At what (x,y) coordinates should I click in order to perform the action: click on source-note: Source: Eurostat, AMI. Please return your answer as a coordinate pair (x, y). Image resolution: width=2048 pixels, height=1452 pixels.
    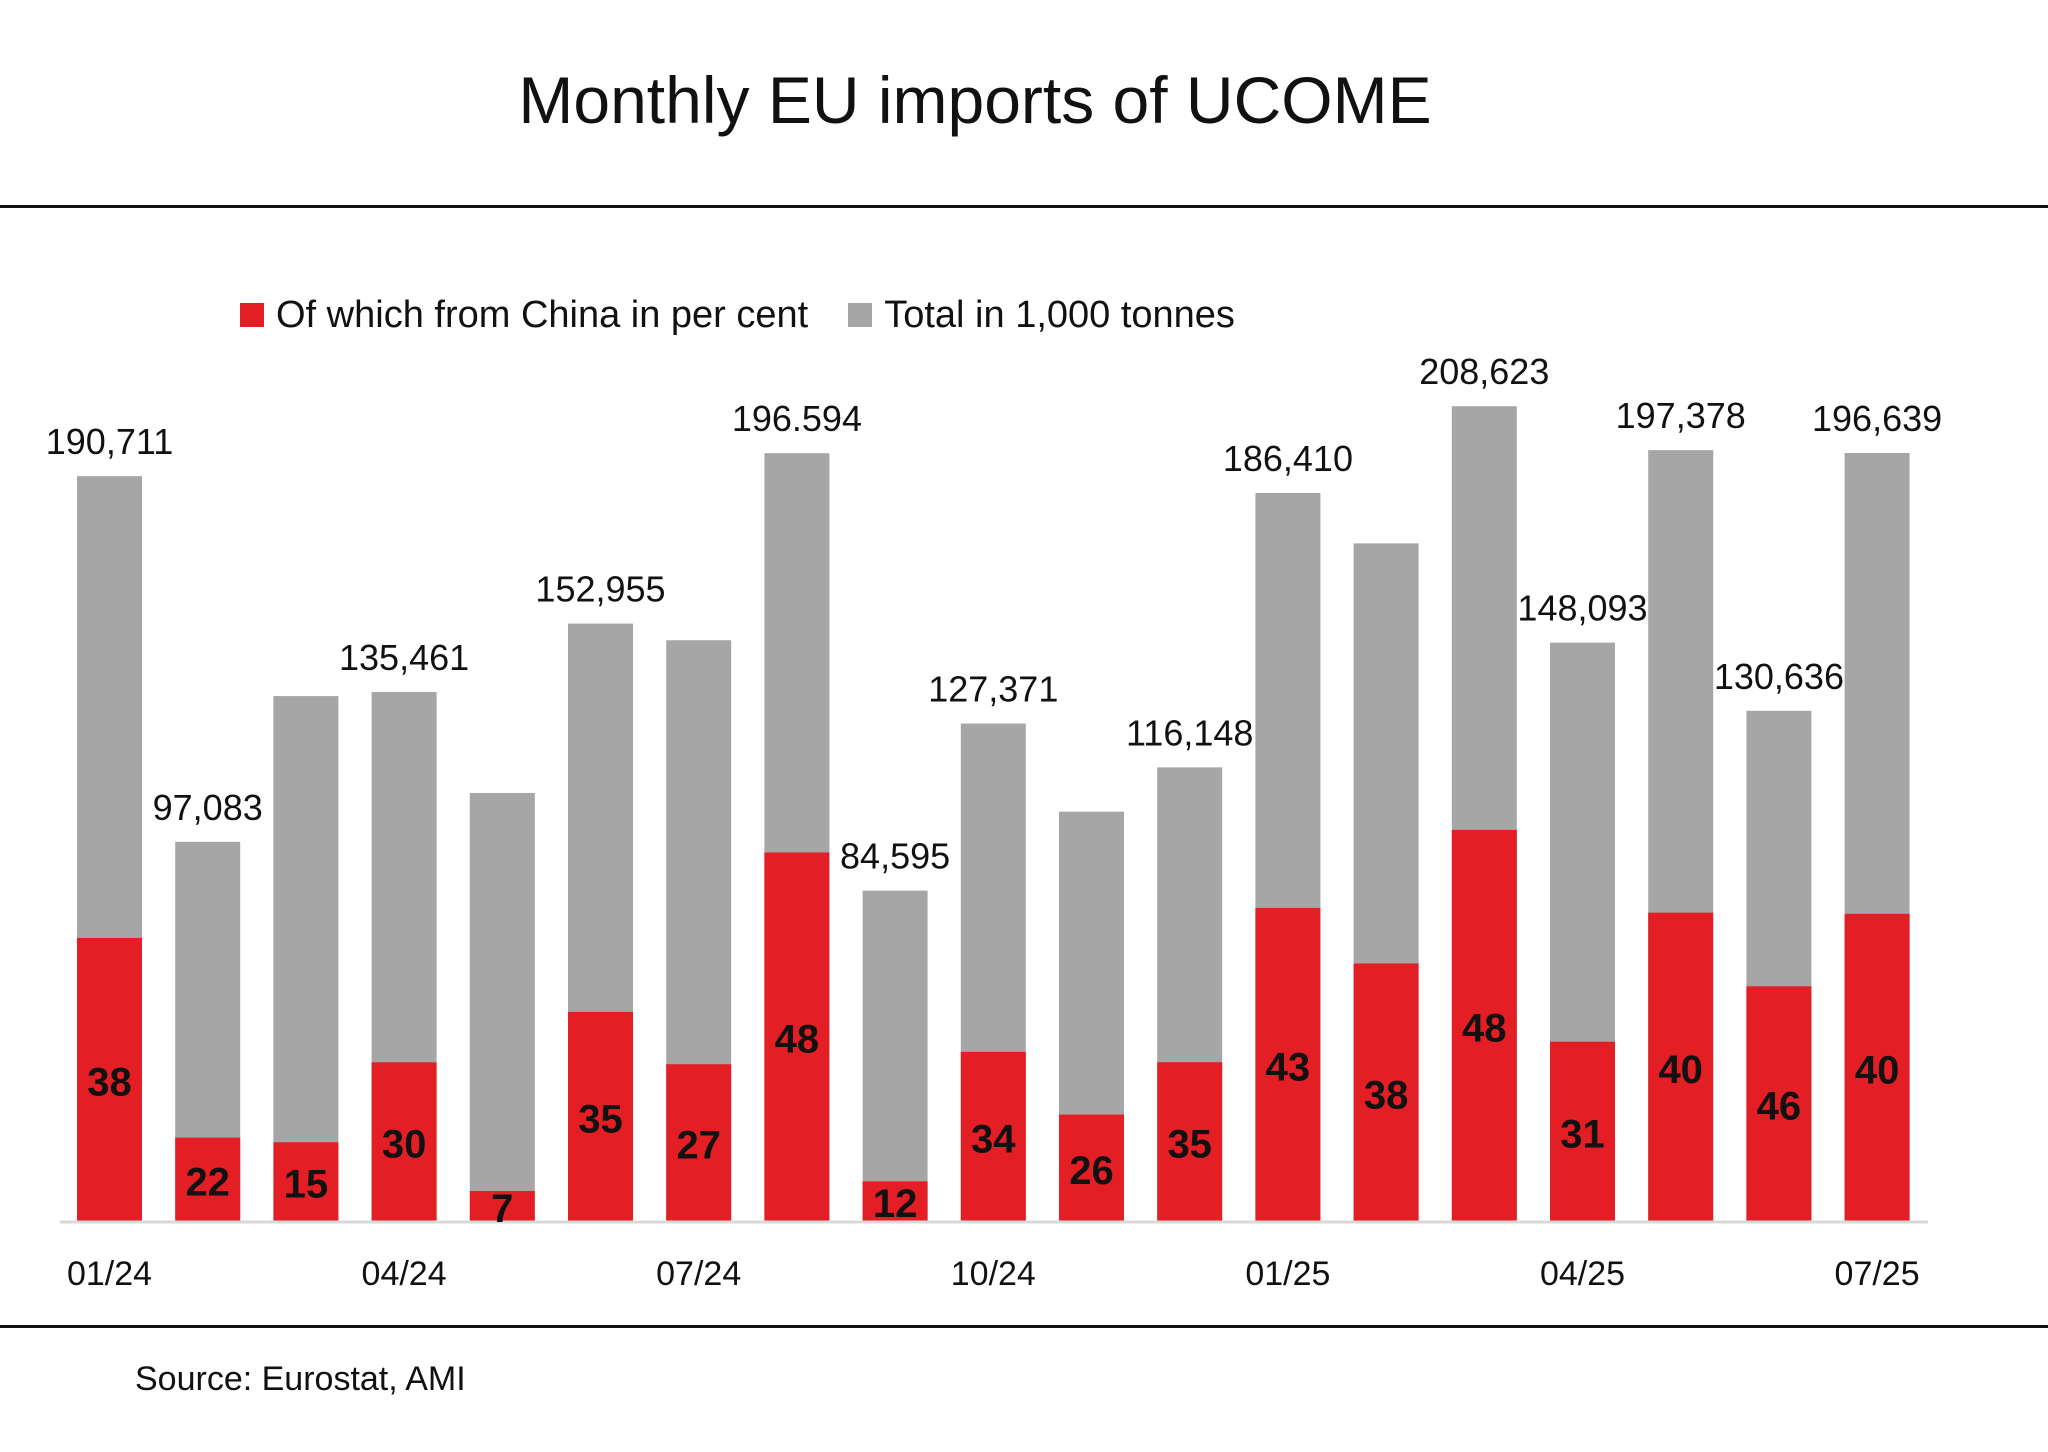
    Looking at the image, I should click on (300, 1379).